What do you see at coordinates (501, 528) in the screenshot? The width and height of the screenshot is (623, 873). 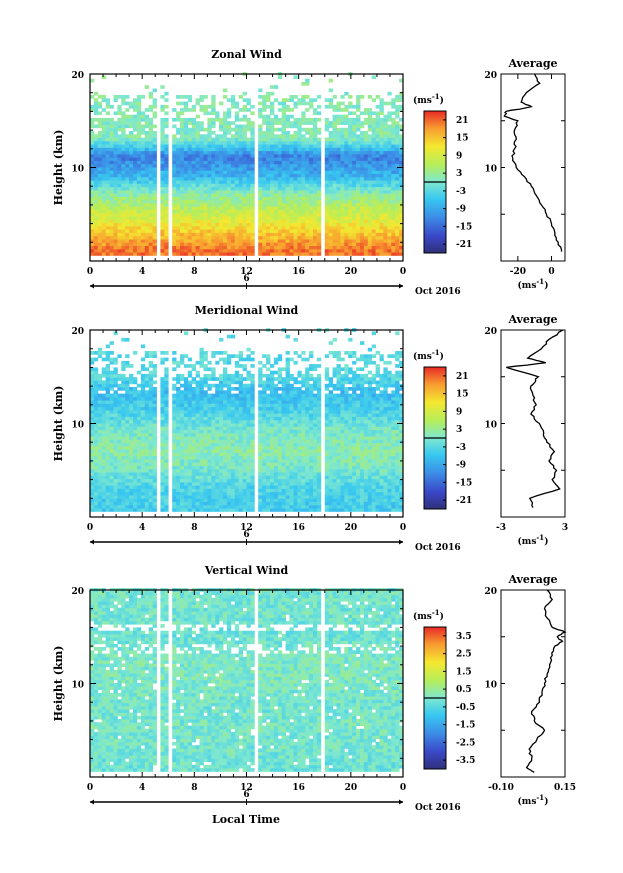 I see `average-x-tick-label: -3` at bounding box center [501, 528].